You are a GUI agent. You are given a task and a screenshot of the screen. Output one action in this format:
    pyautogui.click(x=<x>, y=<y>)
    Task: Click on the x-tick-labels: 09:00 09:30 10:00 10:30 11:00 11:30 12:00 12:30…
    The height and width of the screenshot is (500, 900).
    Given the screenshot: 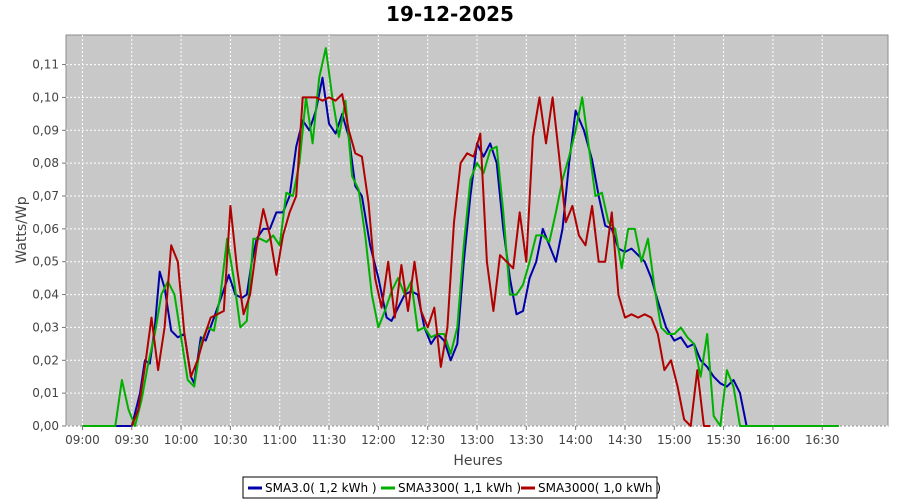 What is the action you would take?
    pyautogui.click(x=452, y=440)
    